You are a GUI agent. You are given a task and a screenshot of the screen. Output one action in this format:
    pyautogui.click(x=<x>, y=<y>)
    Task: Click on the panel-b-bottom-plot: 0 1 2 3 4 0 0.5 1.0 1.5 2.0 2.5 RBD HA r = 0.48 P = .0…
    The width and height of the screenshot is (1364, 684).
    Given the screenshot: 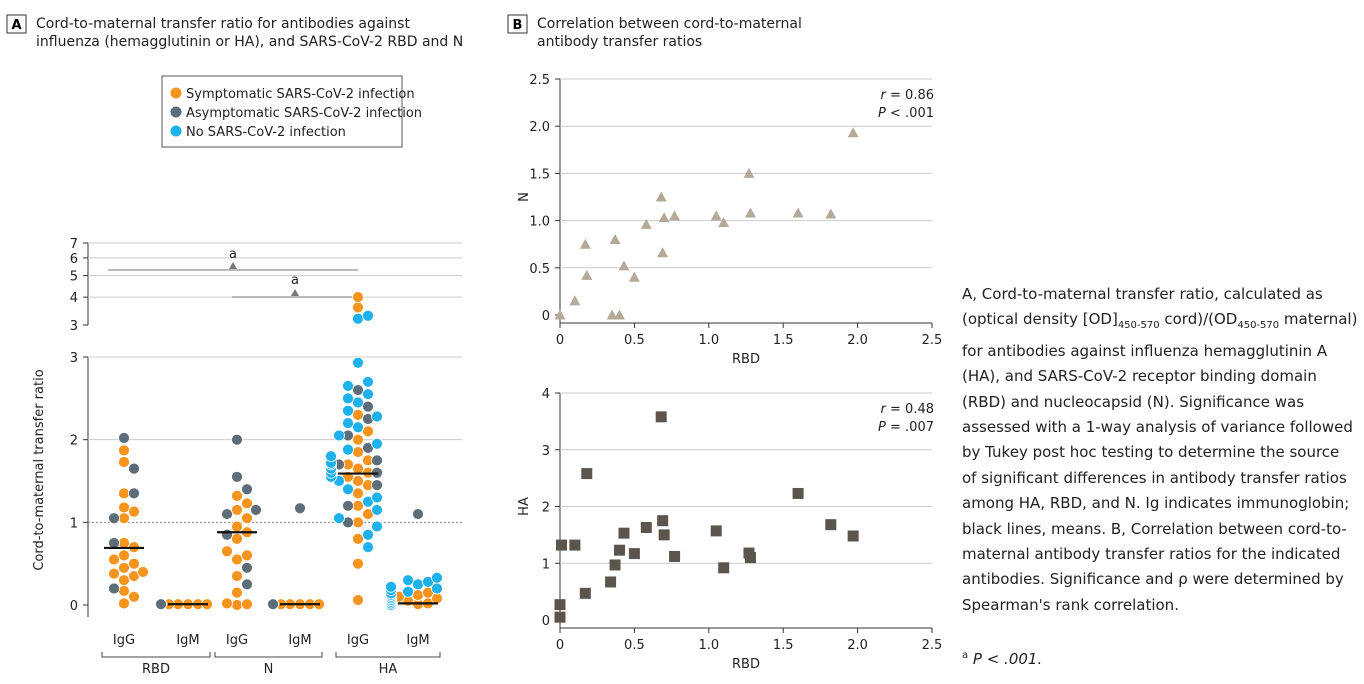 What is the action you would take?
    pyautogui.click(x=729, y=529)
    